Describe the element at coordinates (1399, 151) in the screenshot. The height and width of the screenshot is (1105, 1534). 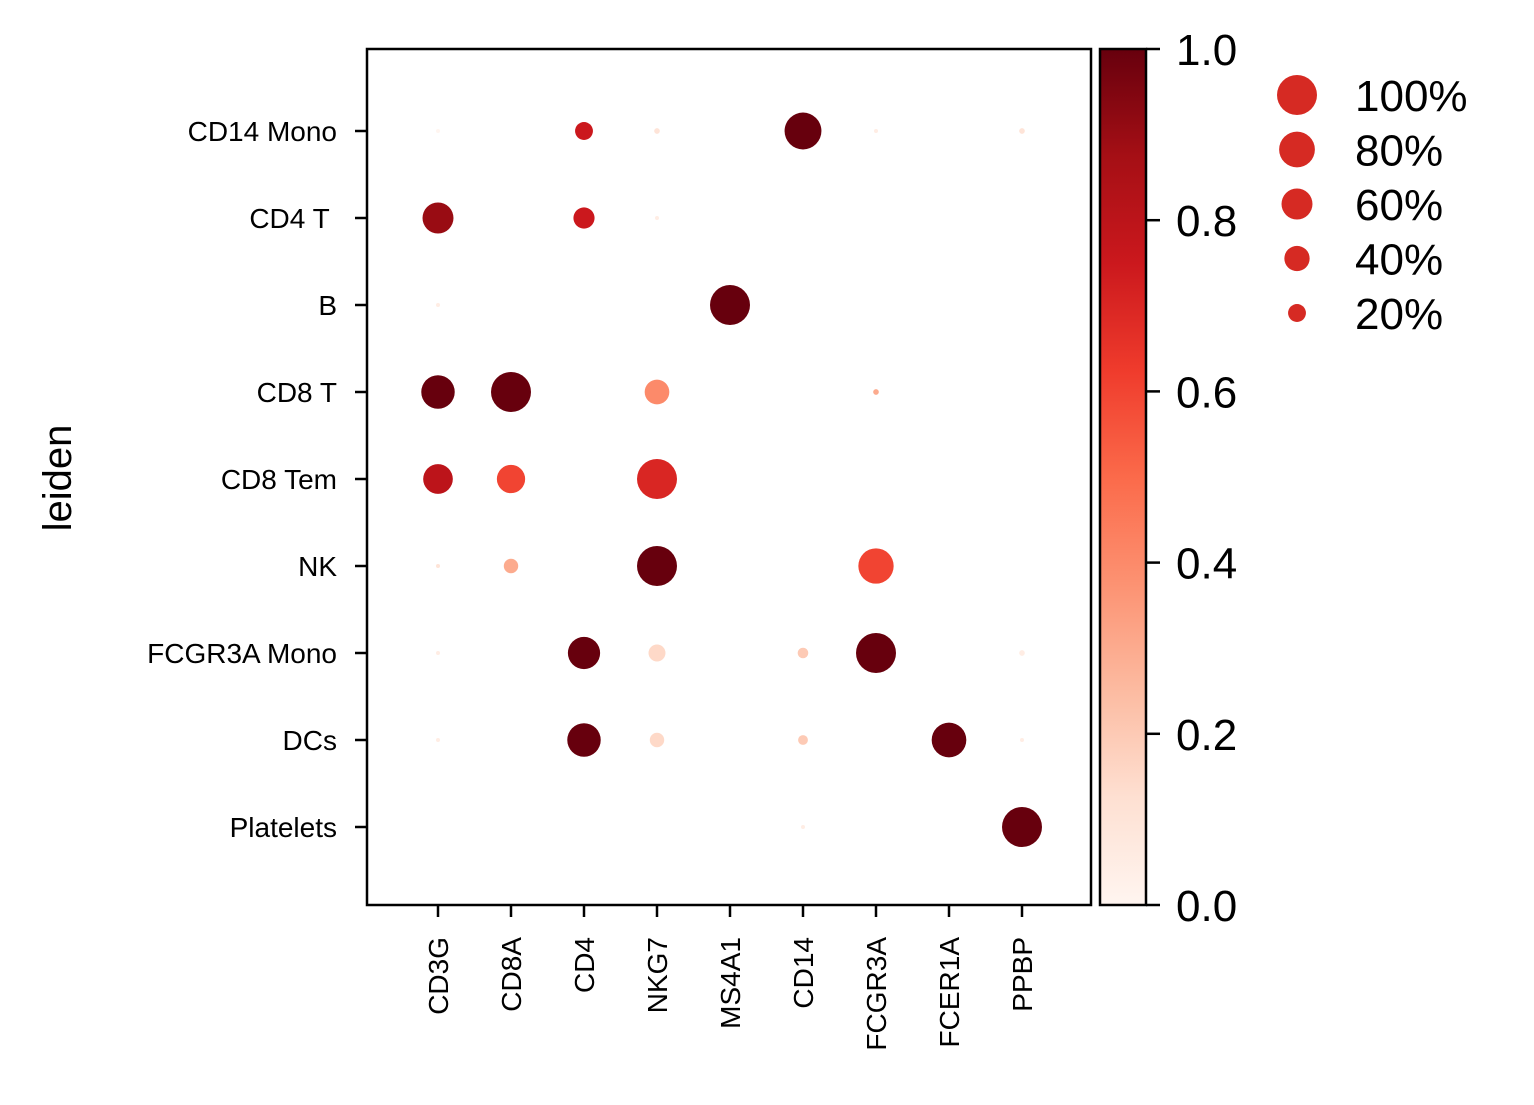
I see `size-legend-label: 80%` at that location.